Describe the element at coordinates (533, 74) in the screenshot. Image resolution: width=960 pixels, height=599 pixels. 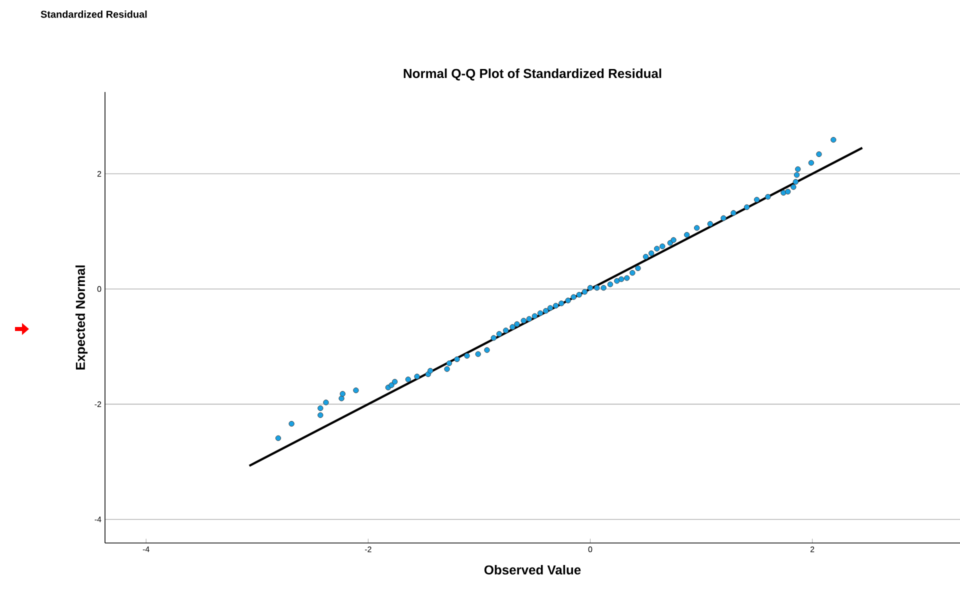
I see `chart-title: Normal Q-Q Plot of Standardized Residual` at that location.